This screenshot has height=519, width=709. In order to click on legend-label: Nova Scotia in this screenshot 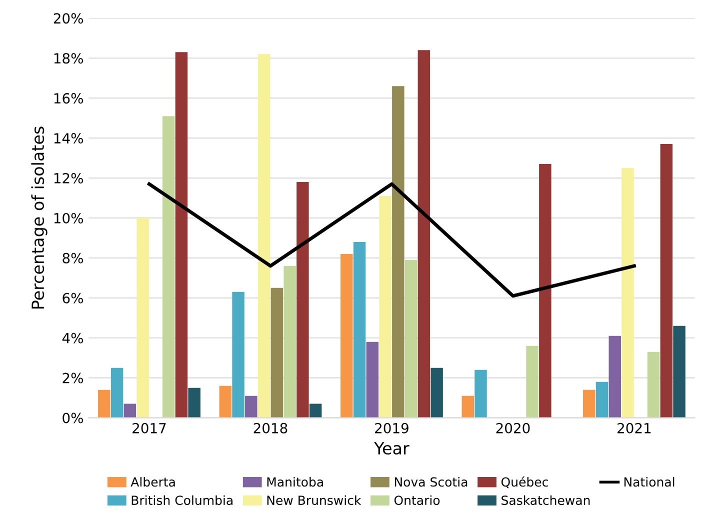, I will do `click(431, 482)`.